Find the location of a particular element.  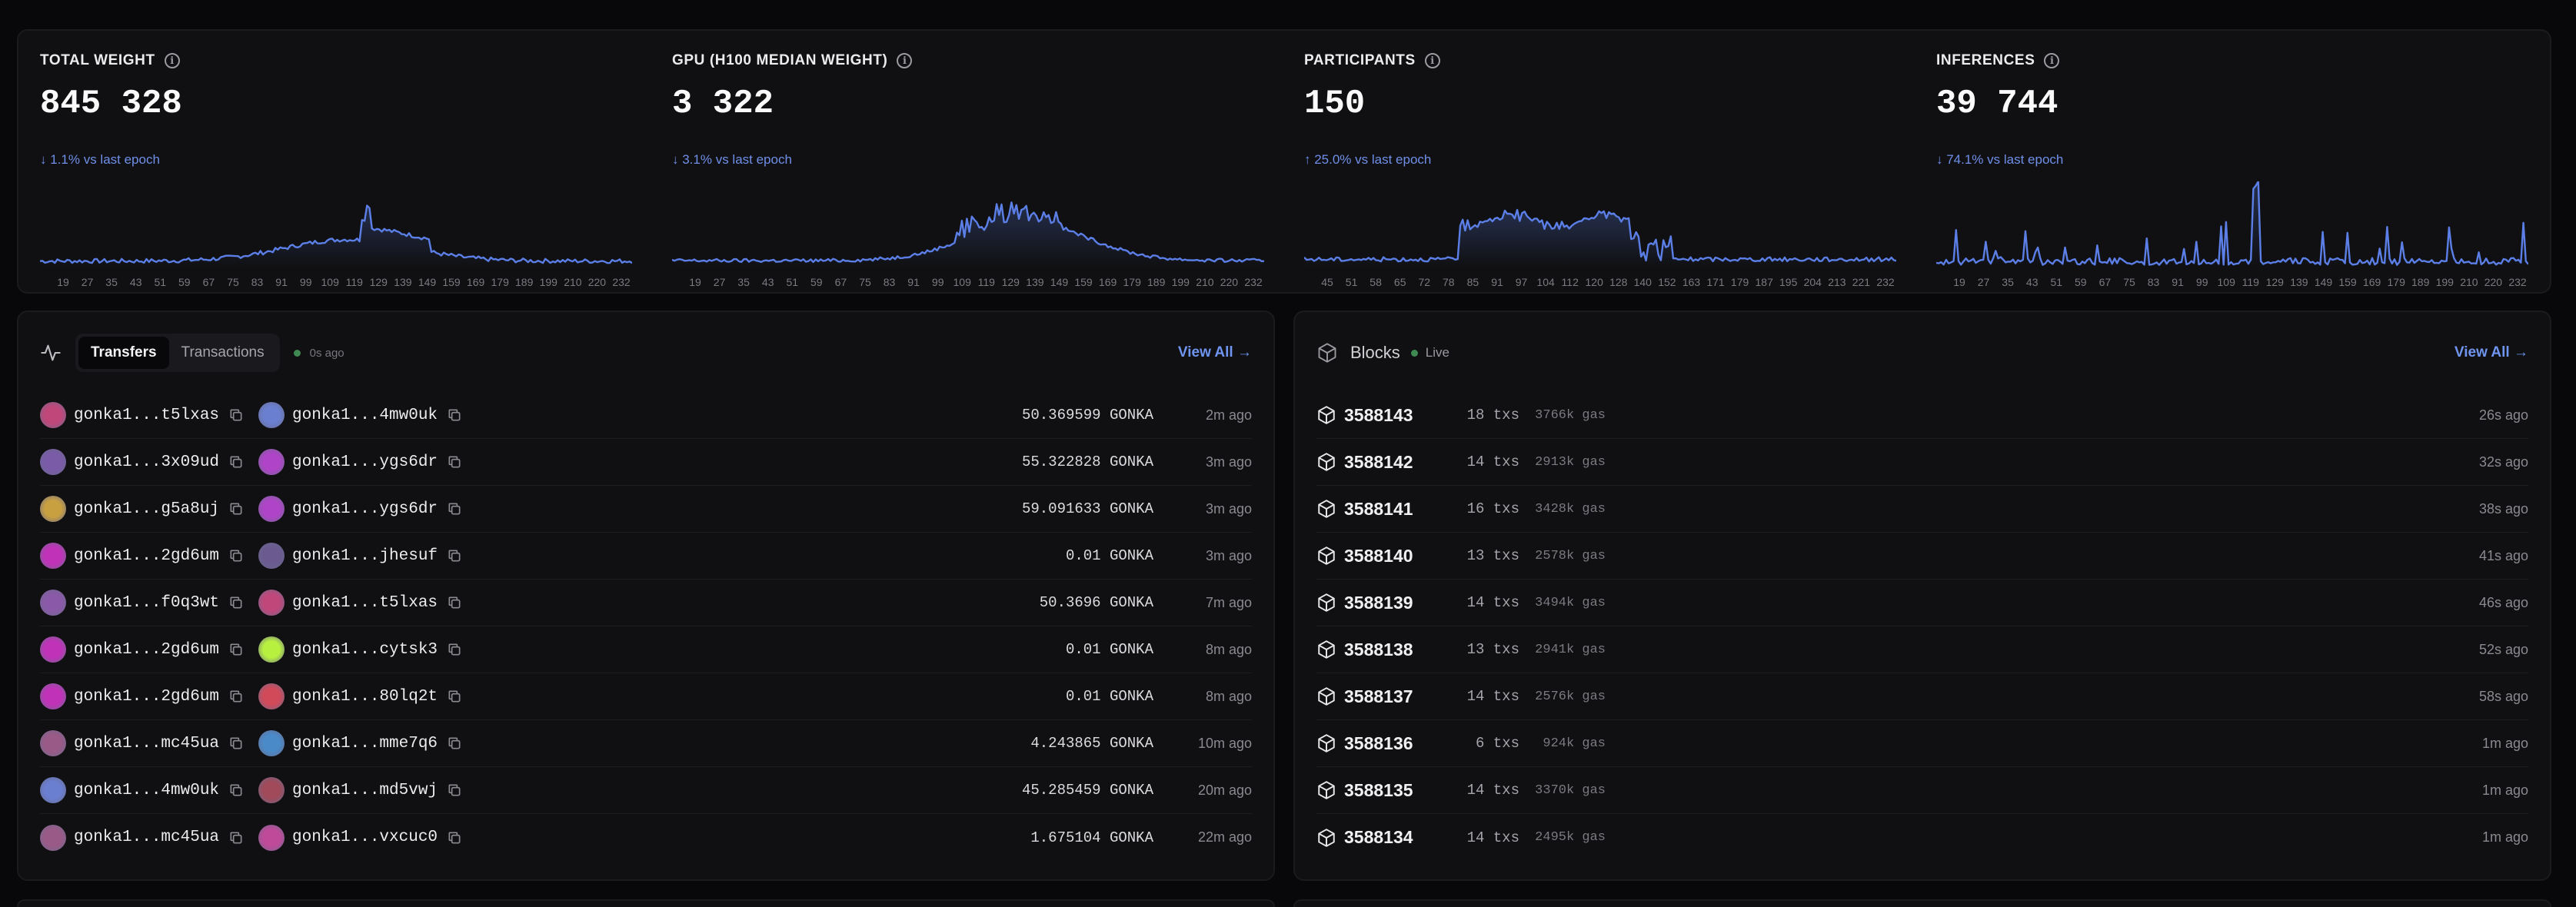

cube-icon is located at coordinates (1326, 415).